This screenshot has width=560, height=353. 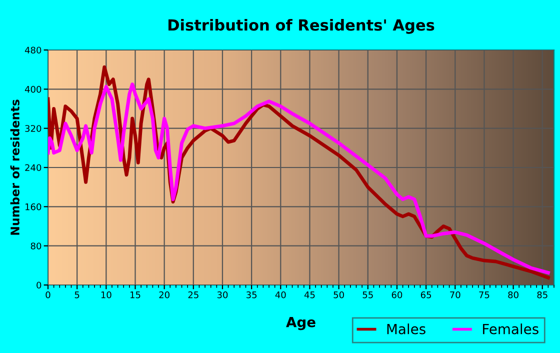 I want to click on x-tick-label: 50, so click(x=339, y=294).